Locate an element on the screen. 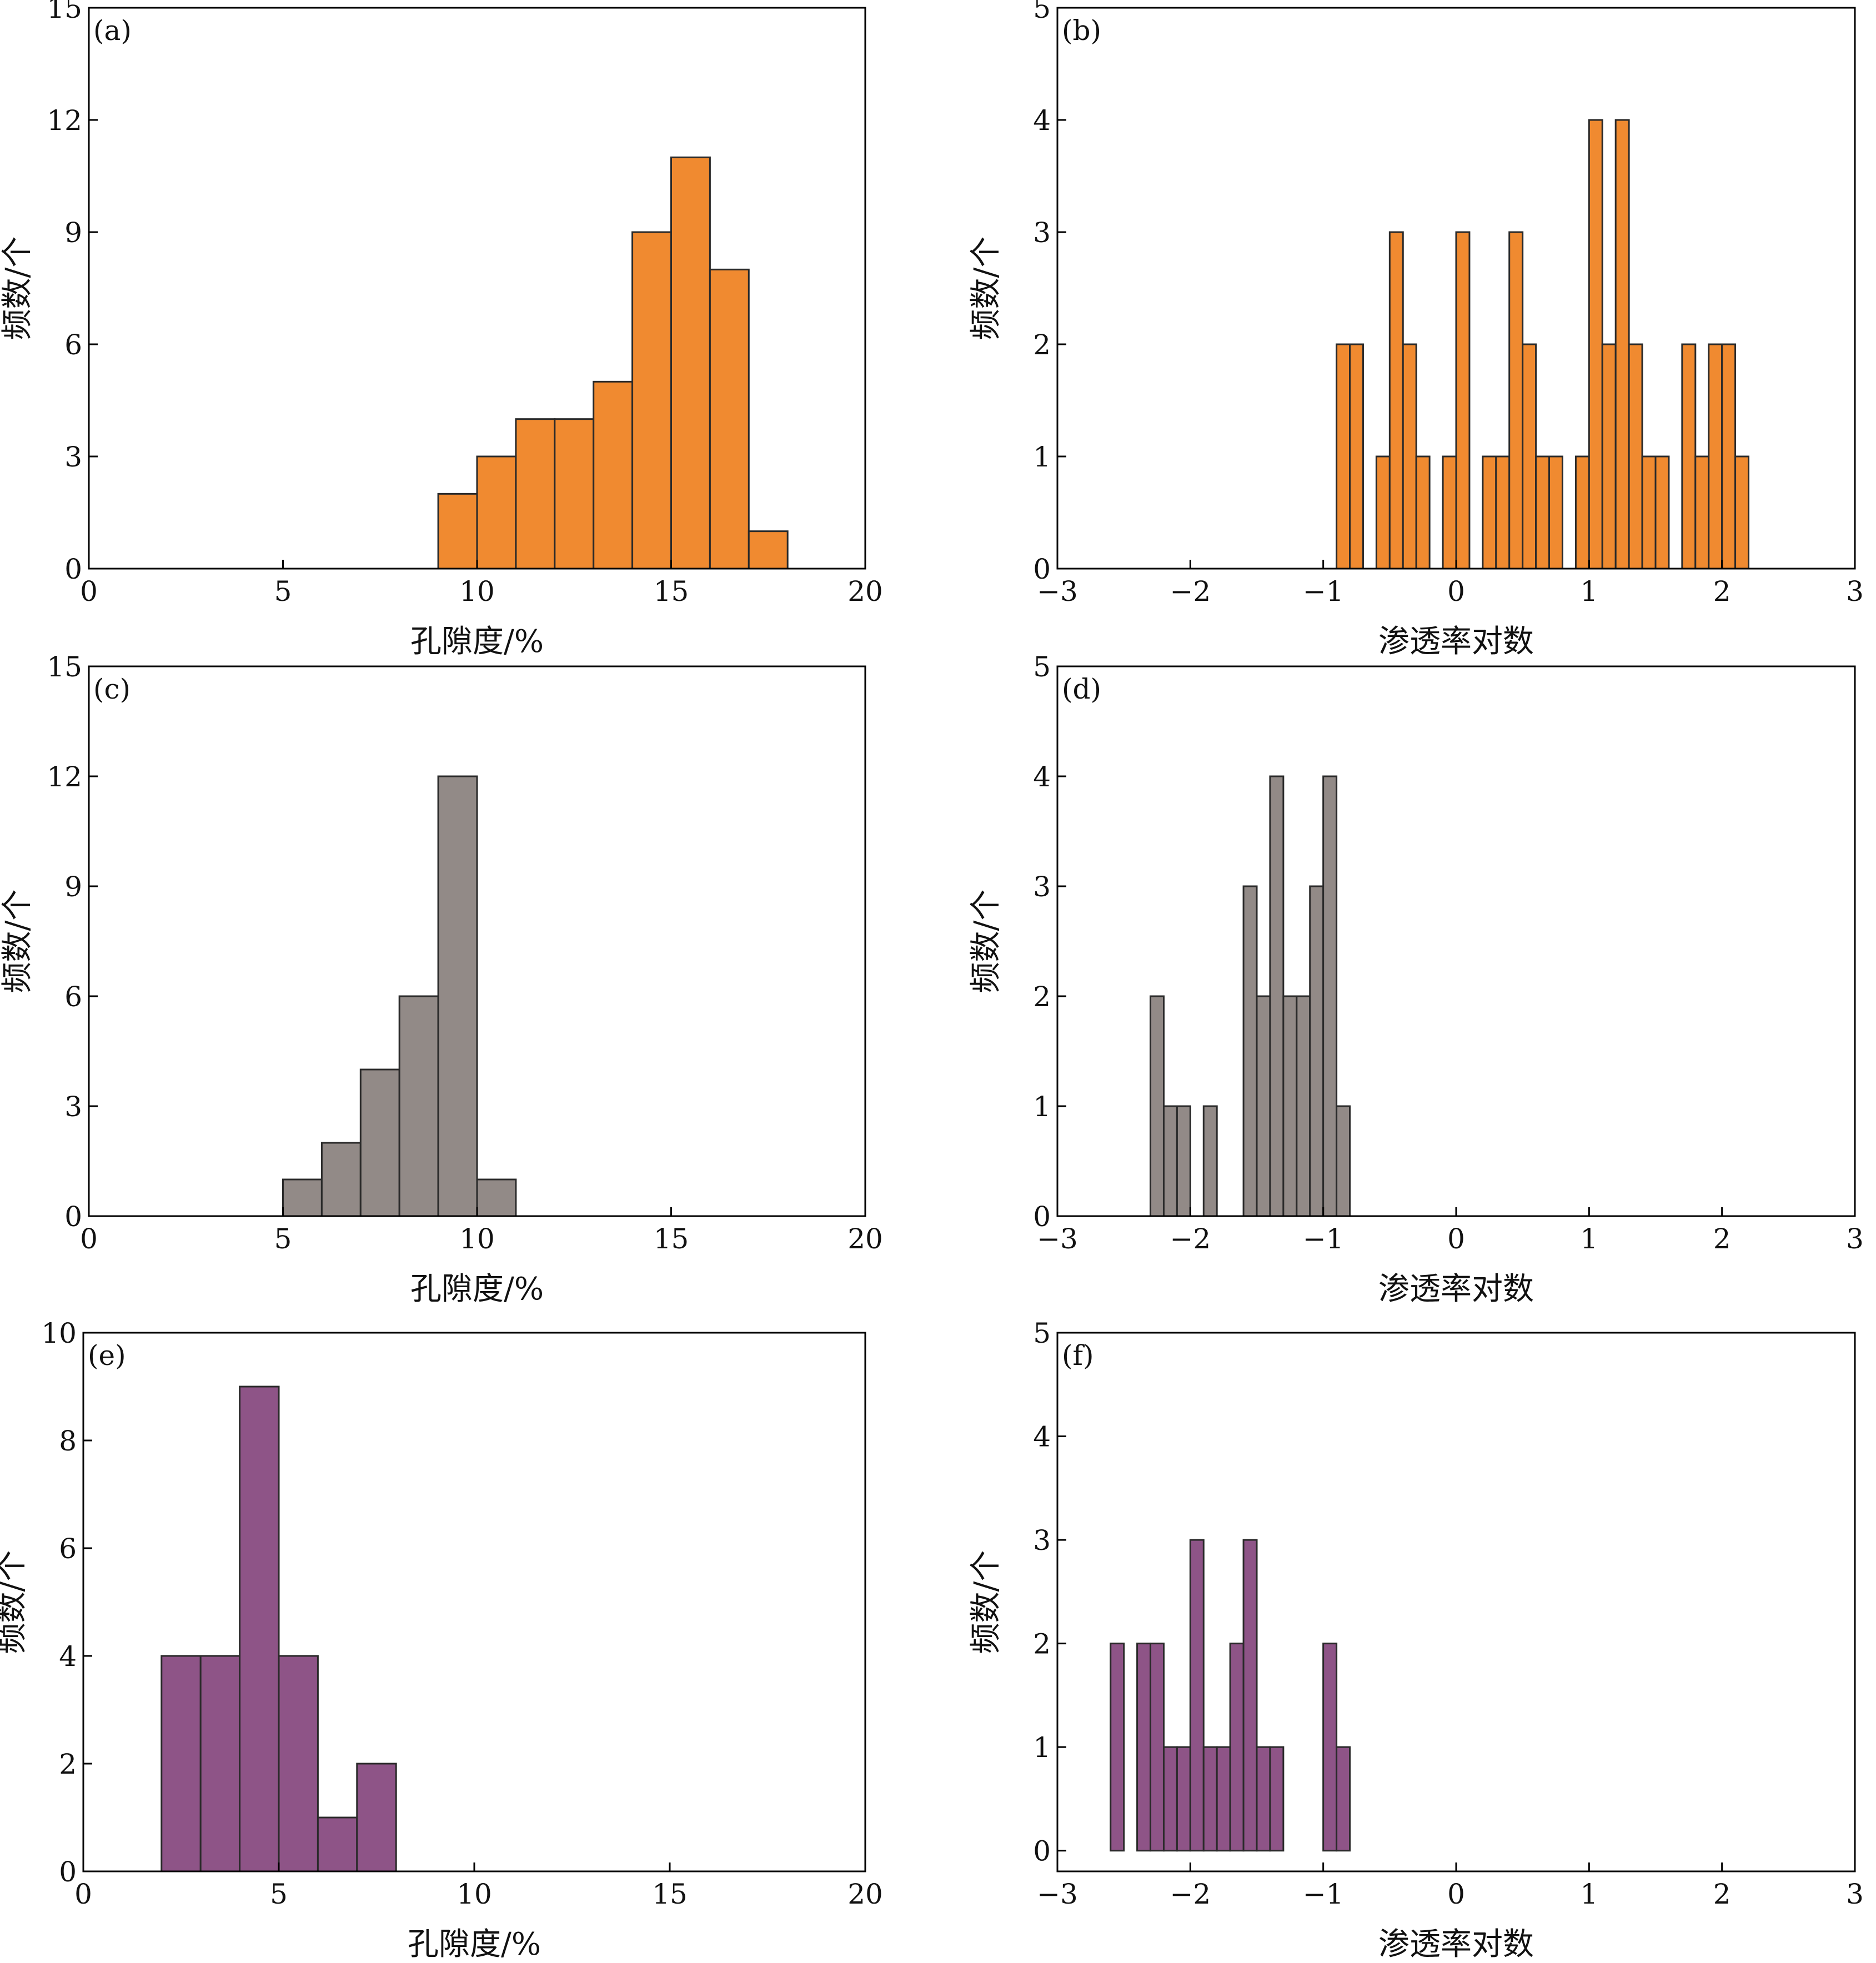 The height and width of the screenshot is (1963, 1876). y-tick-label: 2 is located at coordinates (68, 1764).